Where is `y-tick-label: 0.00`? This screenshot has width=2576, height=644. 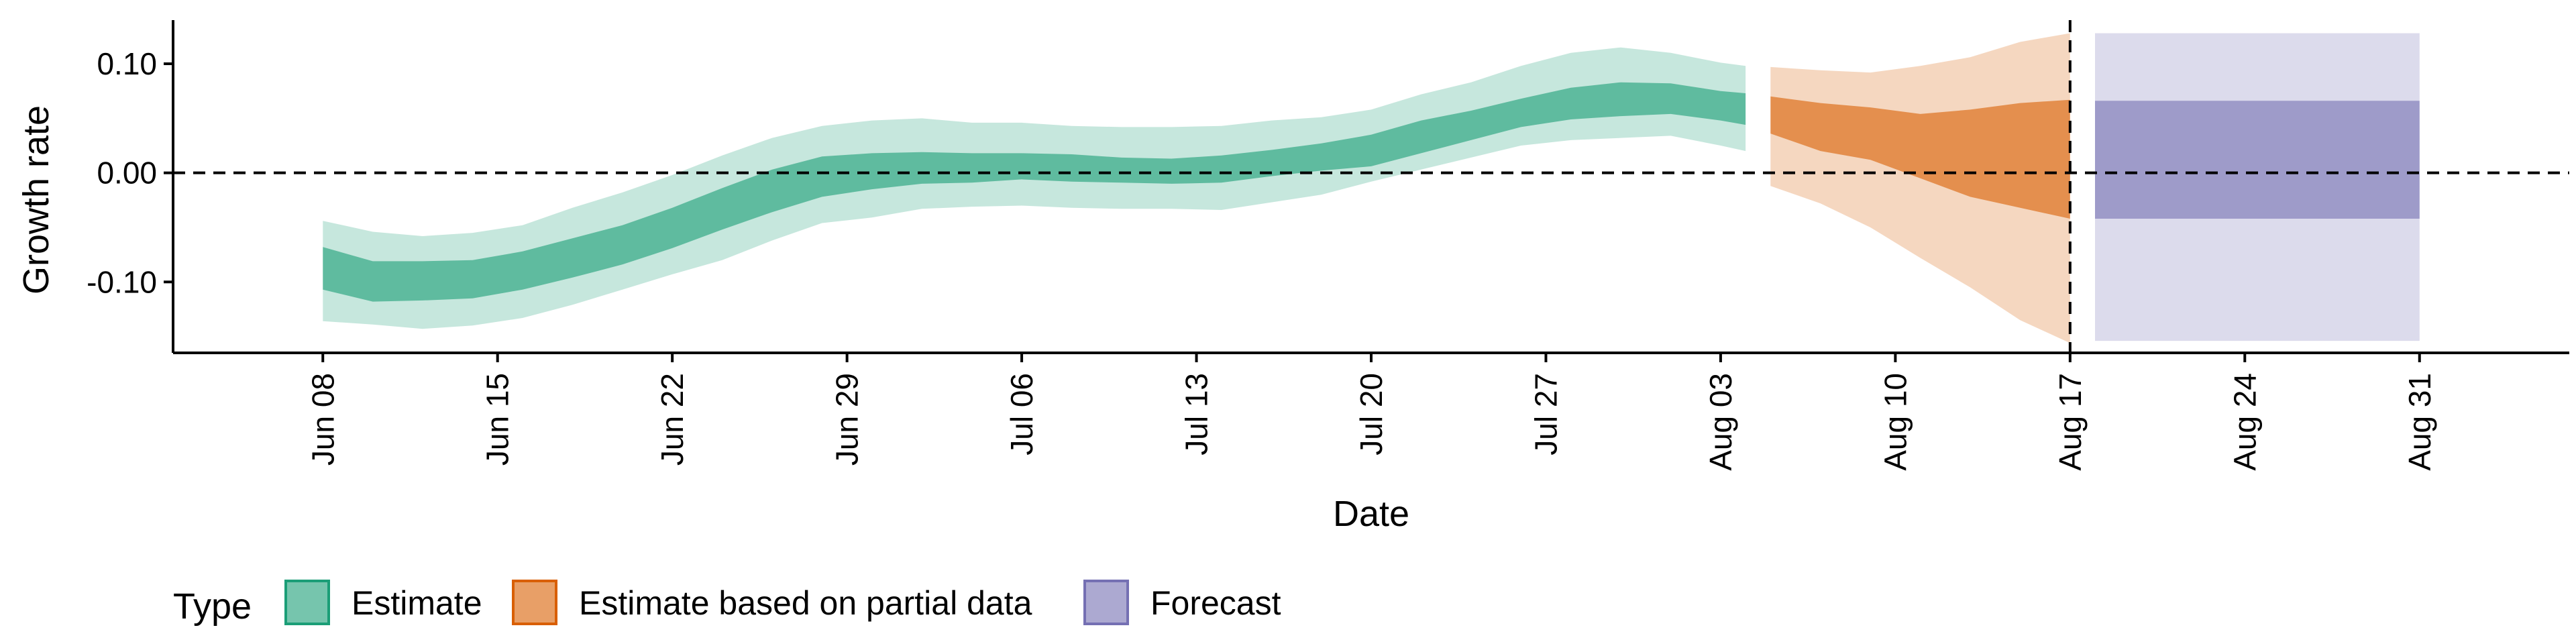 y-tick-label: 0.00 is located at coordinates (127, 173).